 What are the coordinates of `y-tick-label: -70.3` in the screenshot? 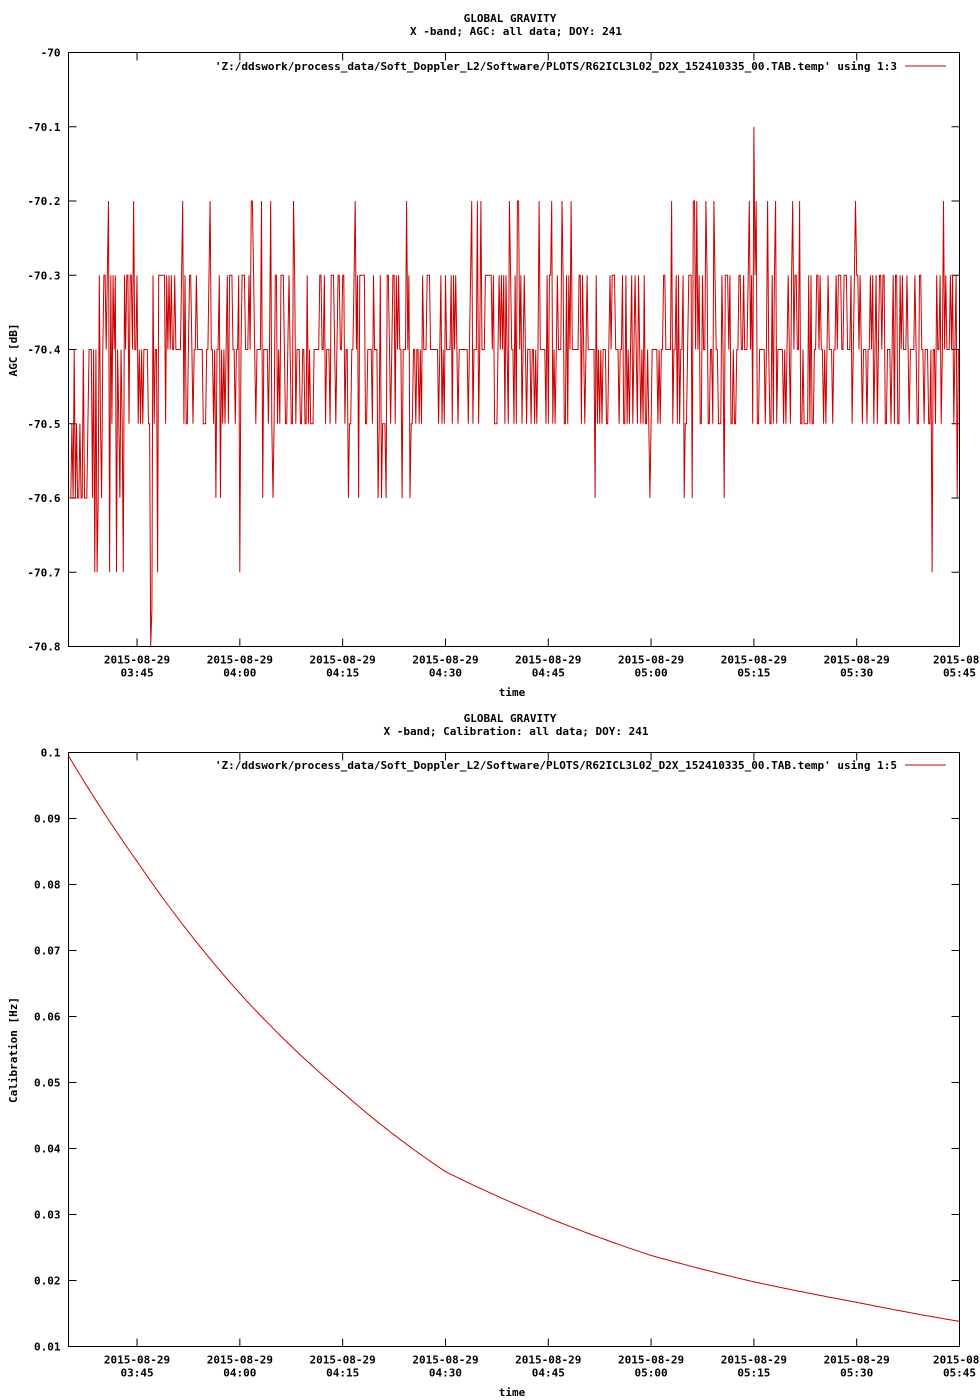 It's located at (43, 275).